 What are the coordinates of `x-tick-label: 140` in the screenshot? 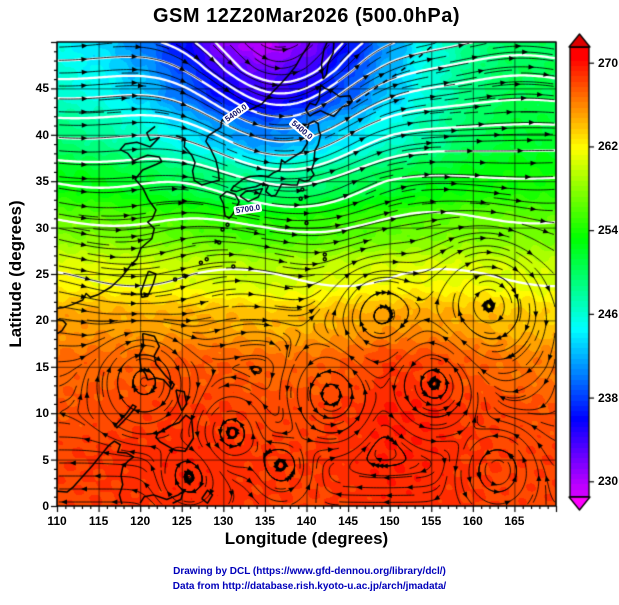 It's located at (306, 521).